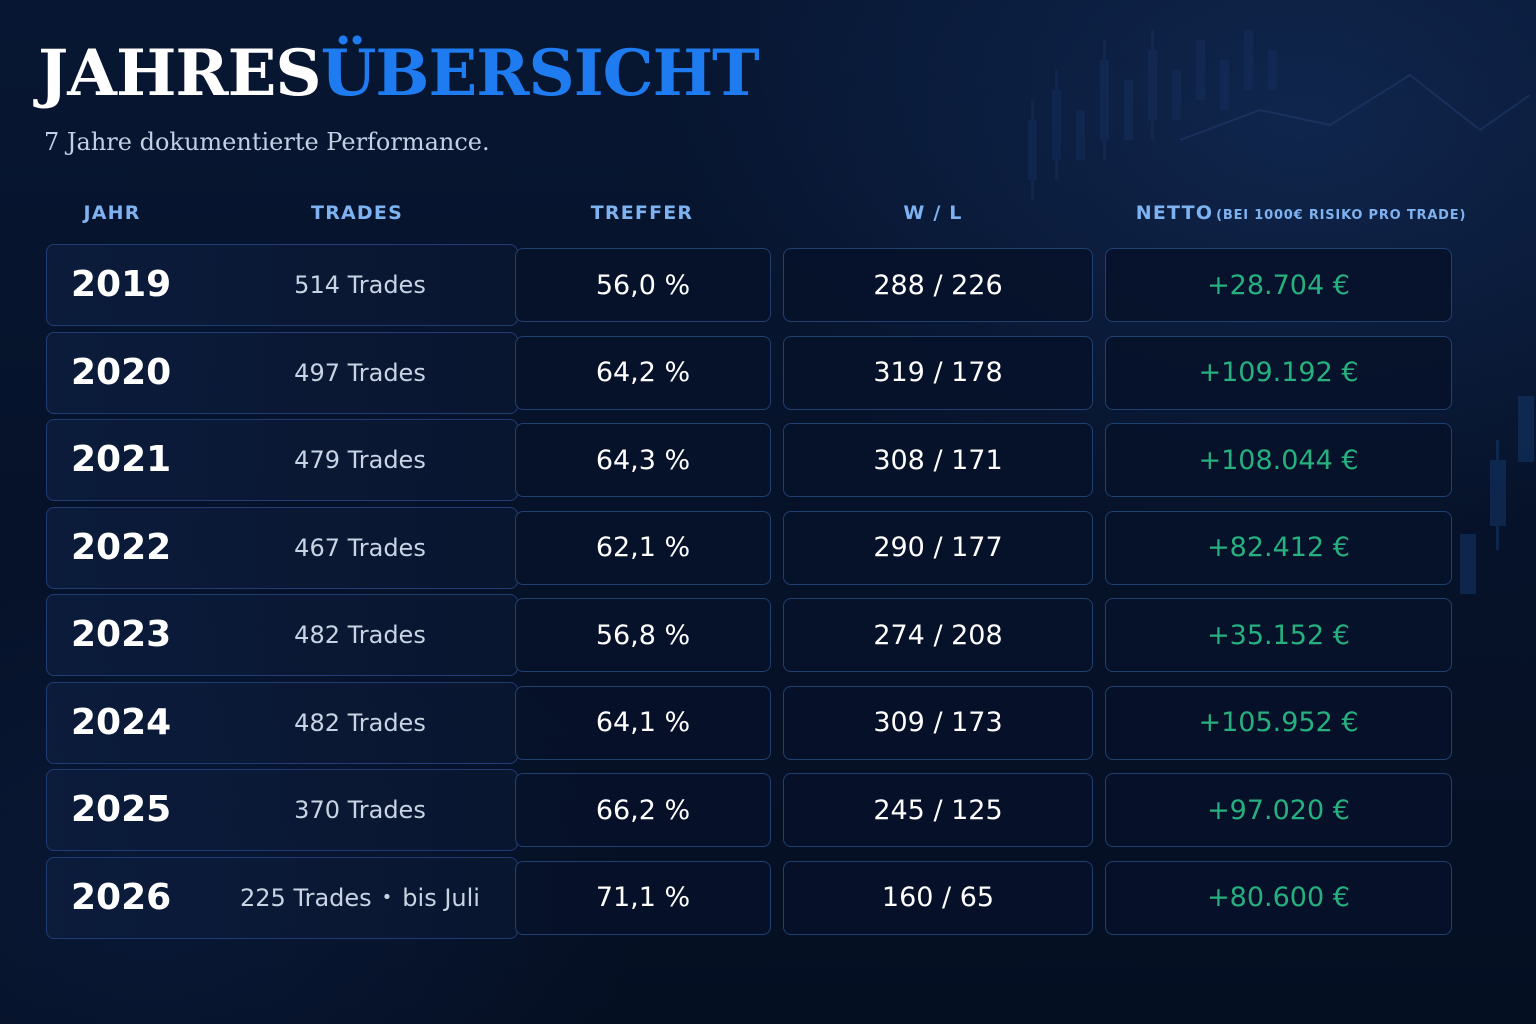  I want to click on row-treffer: 56,8 %, so click(643, 635).